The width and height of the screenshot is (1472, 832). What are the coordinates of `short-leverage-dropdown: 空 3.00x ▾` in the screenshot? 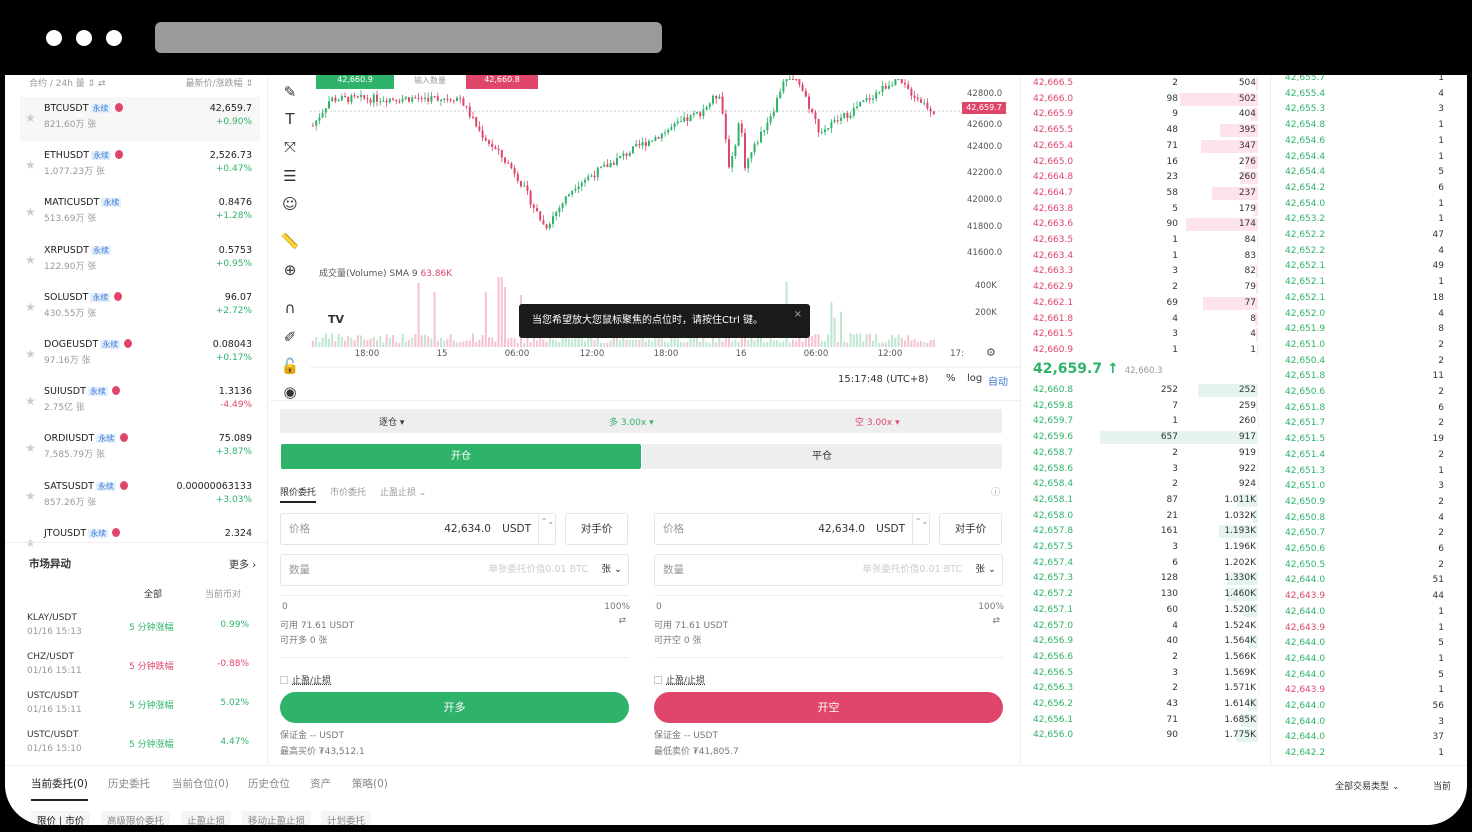 It's located at (877, 423).